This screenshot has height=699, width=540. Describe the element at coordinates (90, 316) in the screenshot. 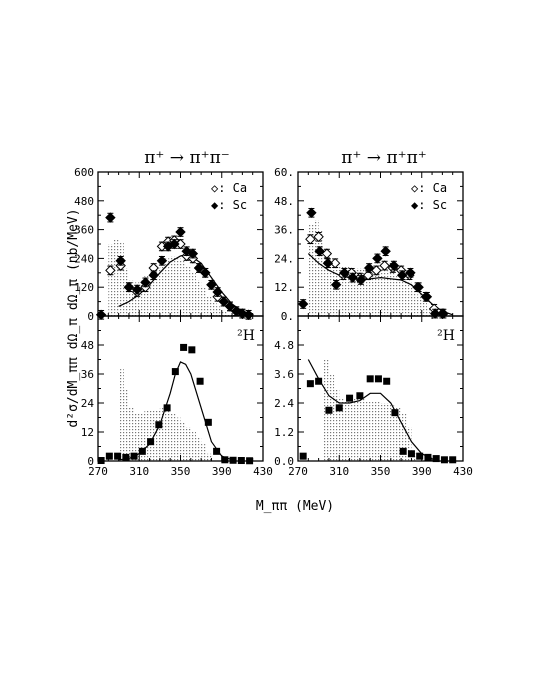

I see `y-tick-label: 0` at that location.